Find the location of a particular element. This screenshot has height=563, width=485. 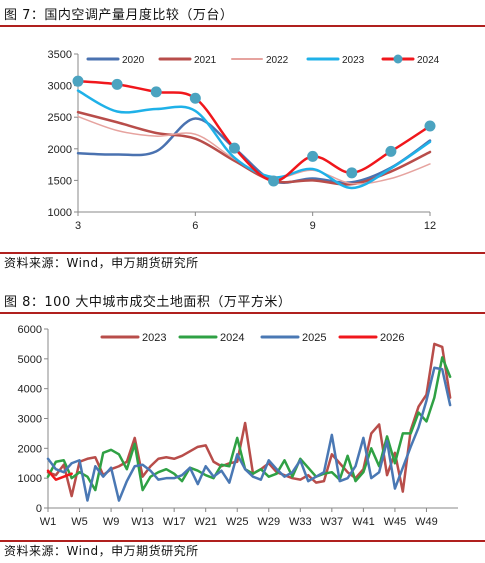

figure-7-title: 图 7：国内空调产量月度比较（万台） is located at coordinates (242, 16).